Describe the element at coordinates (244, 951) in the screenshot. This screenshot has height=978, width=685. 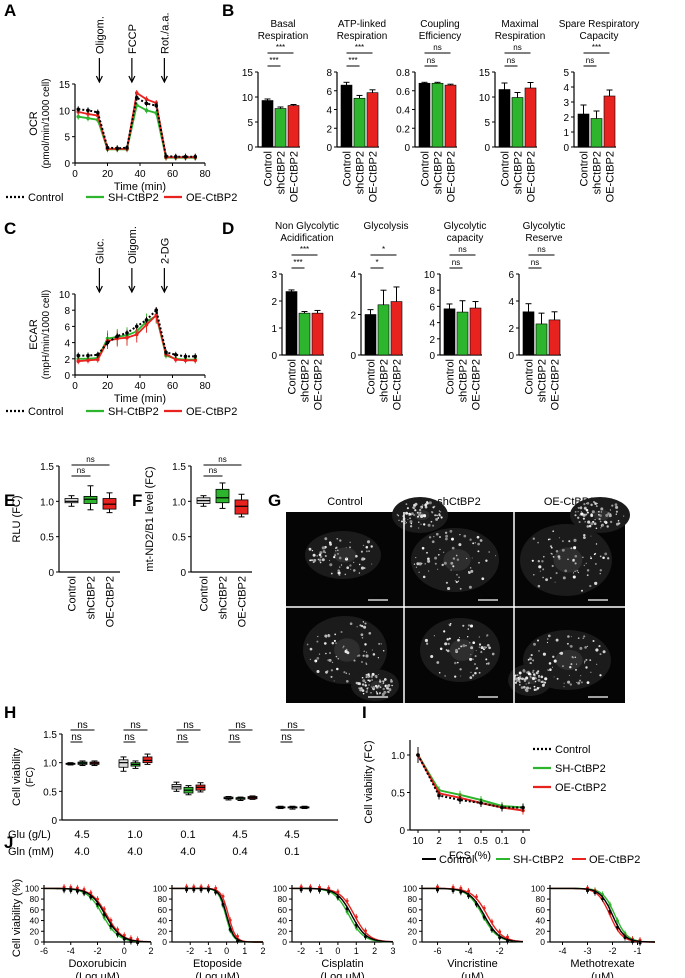
I see `x-tick-label: 1` at that location.